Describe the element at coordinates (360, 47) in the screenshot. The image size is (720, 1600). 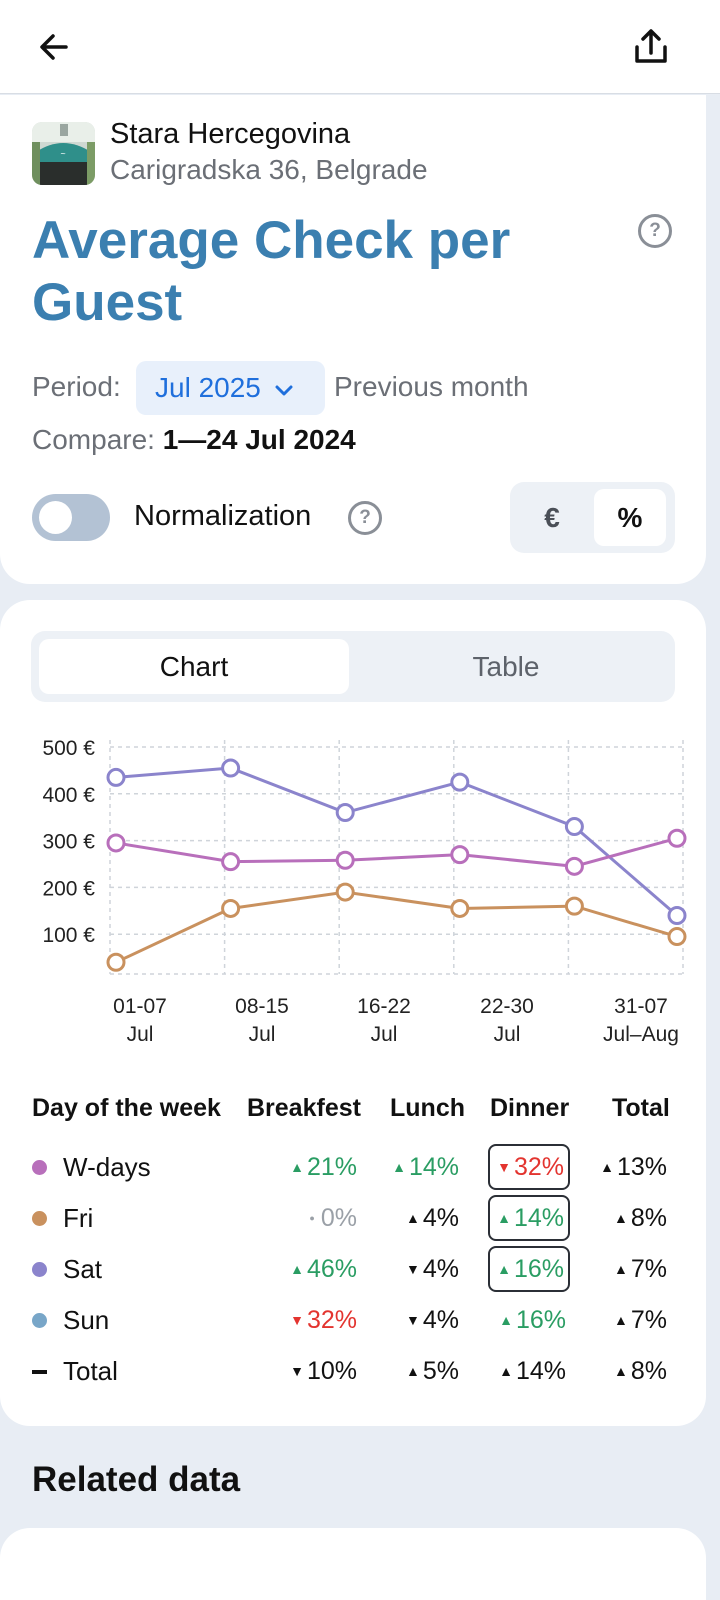
I see `top-bar` at that location.